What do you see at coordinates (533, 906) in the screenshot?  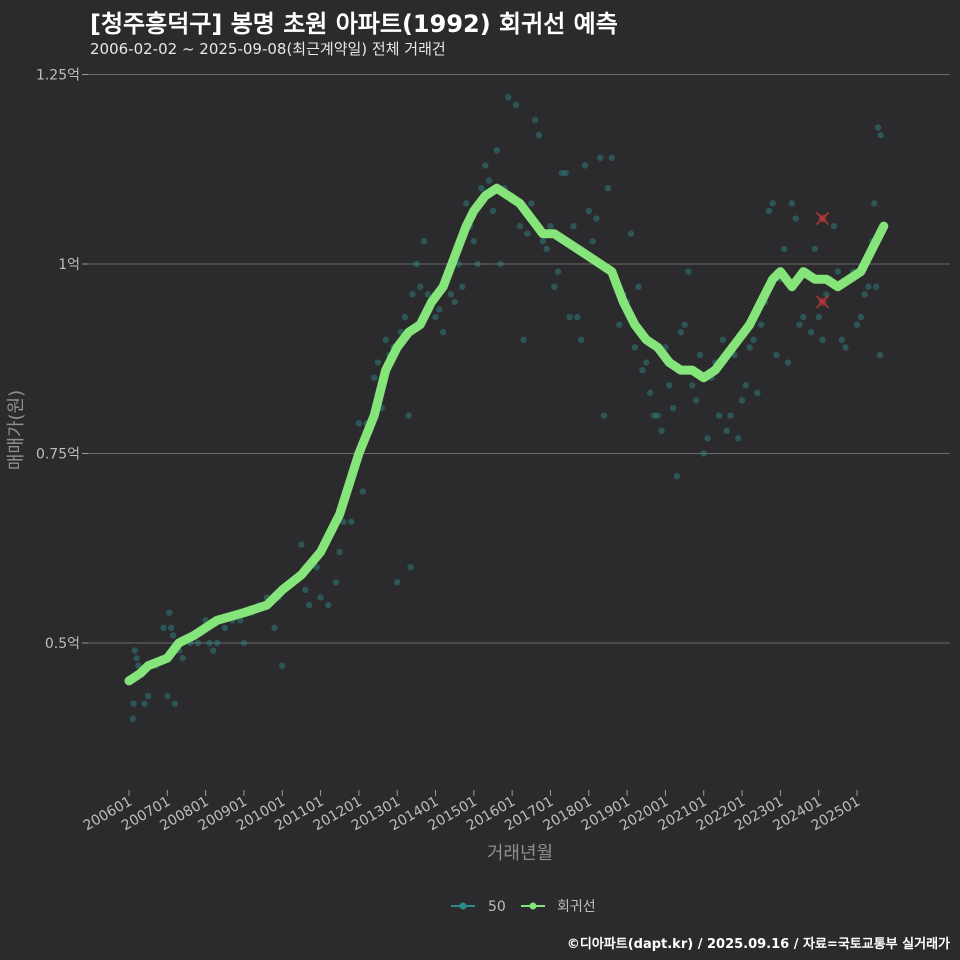 I see `legend-regression-marker` at bounding box center [533, 906].